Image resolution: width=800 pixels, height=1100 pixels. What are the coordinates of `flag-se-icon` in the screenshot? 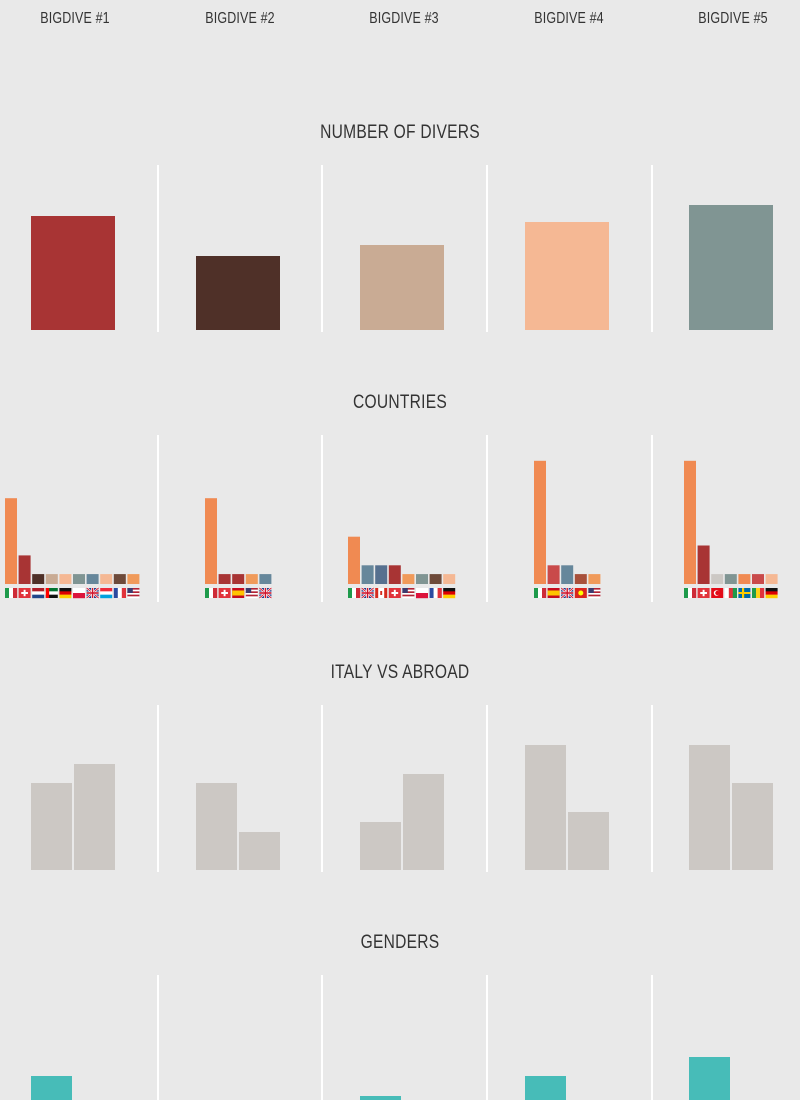 It's located at (744, 593).